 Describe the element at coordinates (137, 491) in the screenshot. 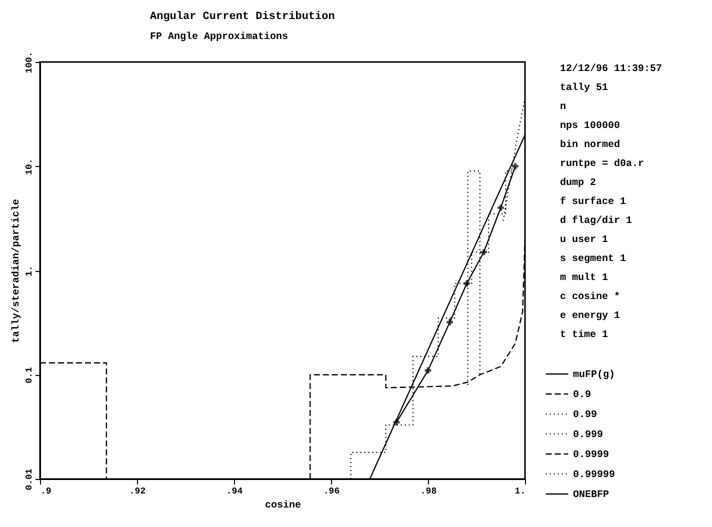

I see `x-tick-label: .92` at that location.